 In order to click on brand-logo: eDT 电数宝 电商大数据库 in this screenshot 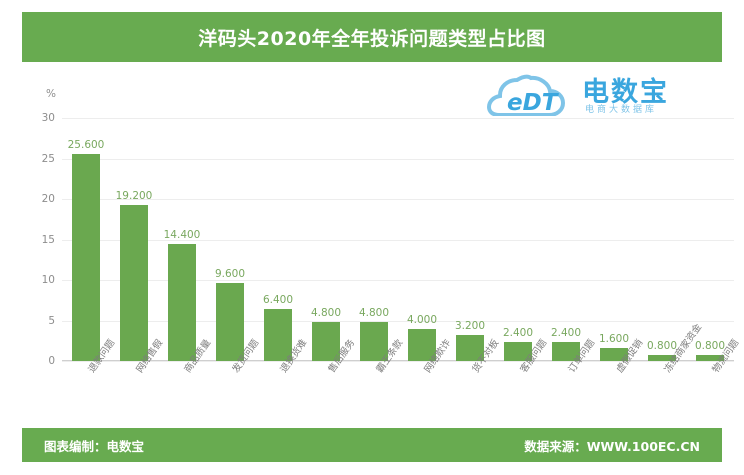, I will do `click(594, 95)`.